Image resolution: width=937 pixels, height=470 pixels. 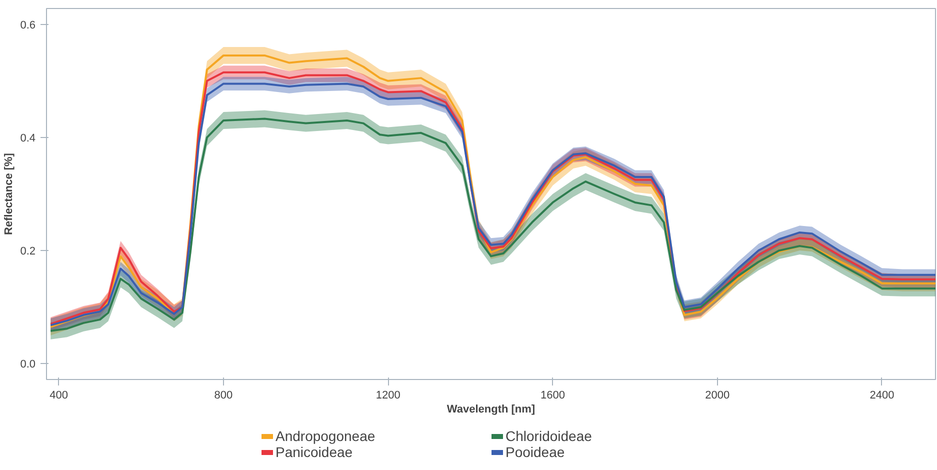 What do you see at coordinates (28, 364) in the screenshot?
I see `y-tick-label: 0.0` at bounding box center [28, 364].